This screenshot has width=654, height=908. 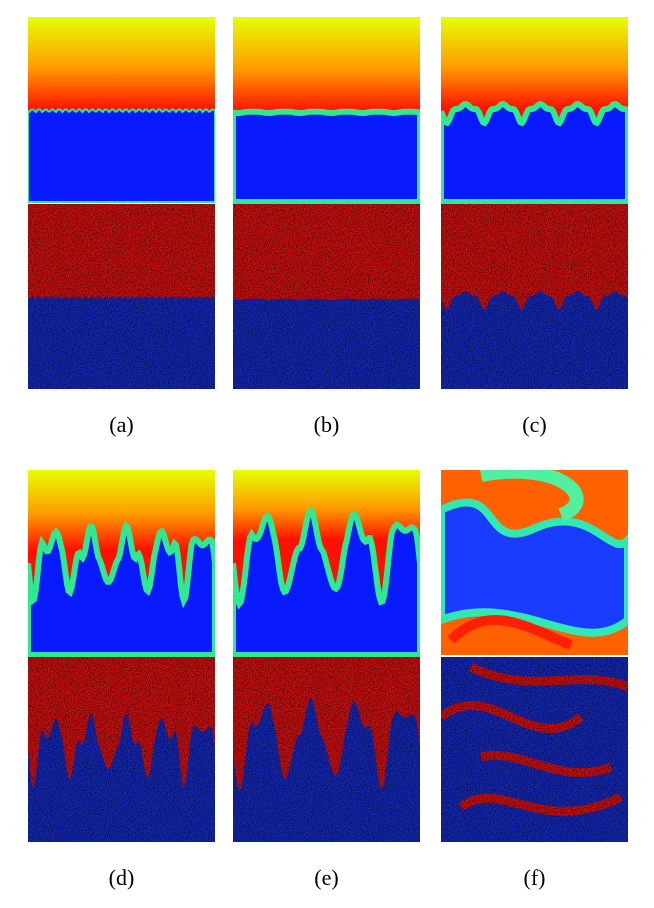 What do you see at coordinates (534, 424) in the screenshot?
I see `panel-label: (c)` at bounding box center [534, 424].